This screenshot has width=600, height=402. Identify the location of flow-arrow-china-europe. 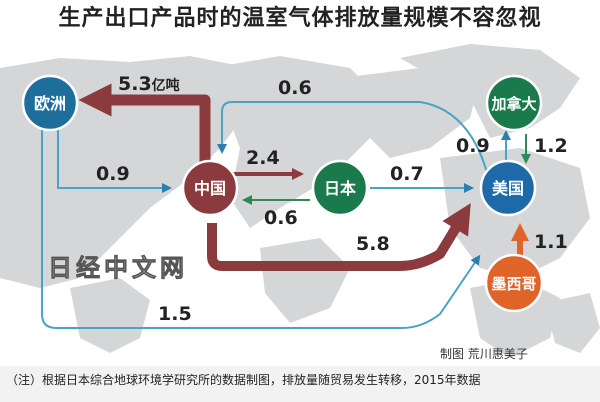
(144, 131).